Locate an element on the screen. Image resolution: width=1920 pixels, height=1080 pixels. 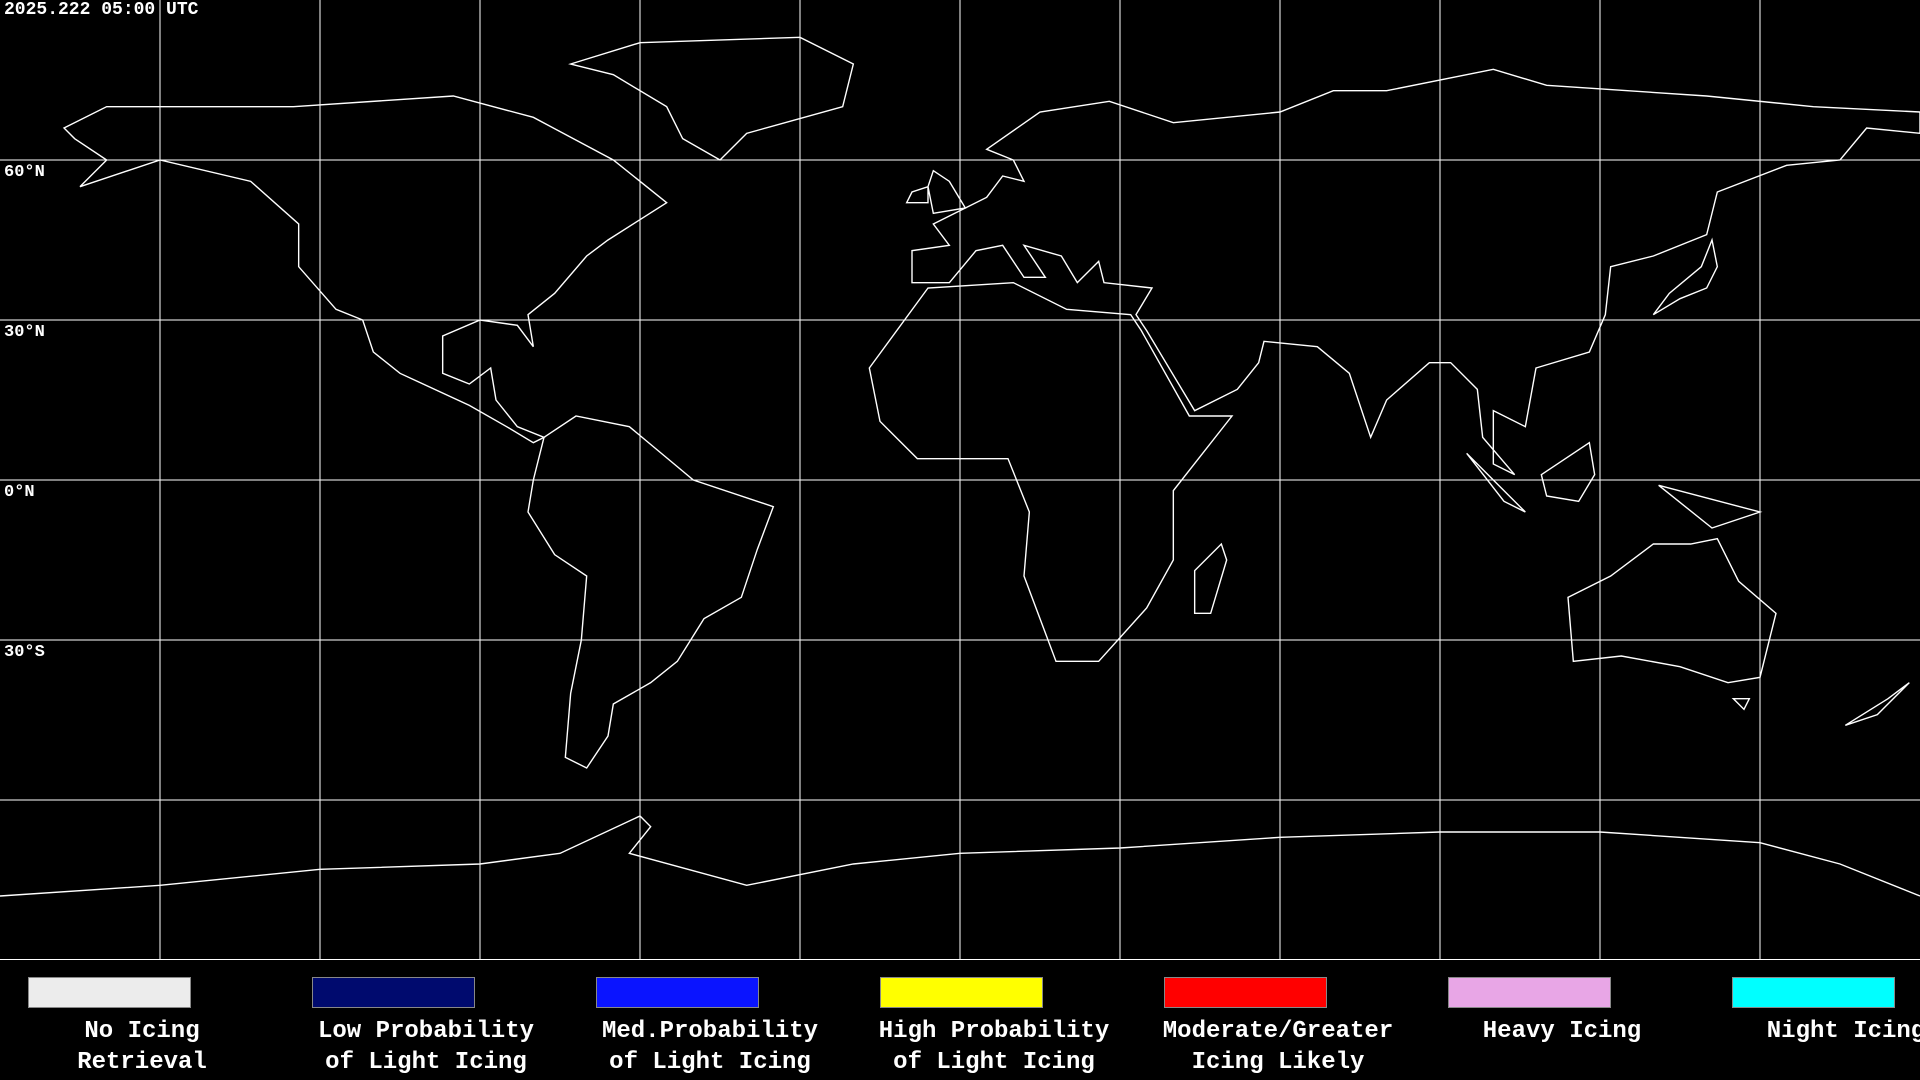
legend-item: Moderate/Greater Icing Likely is located at coordinates (1278, 1027).